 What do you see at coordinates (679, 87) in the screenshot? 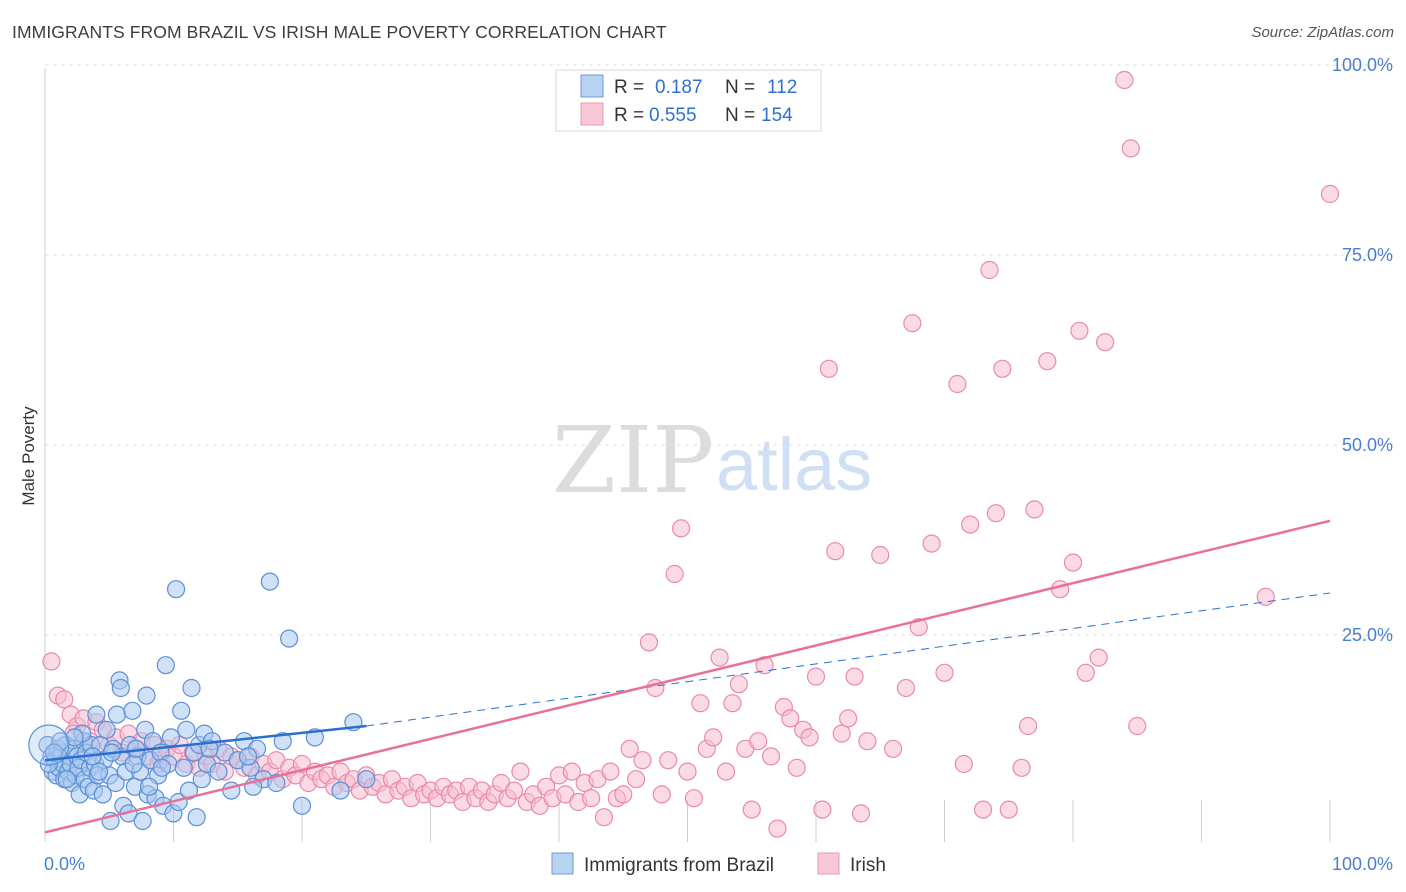
I see `legend-r-value: 0.187` at bounding box center [679, 87].